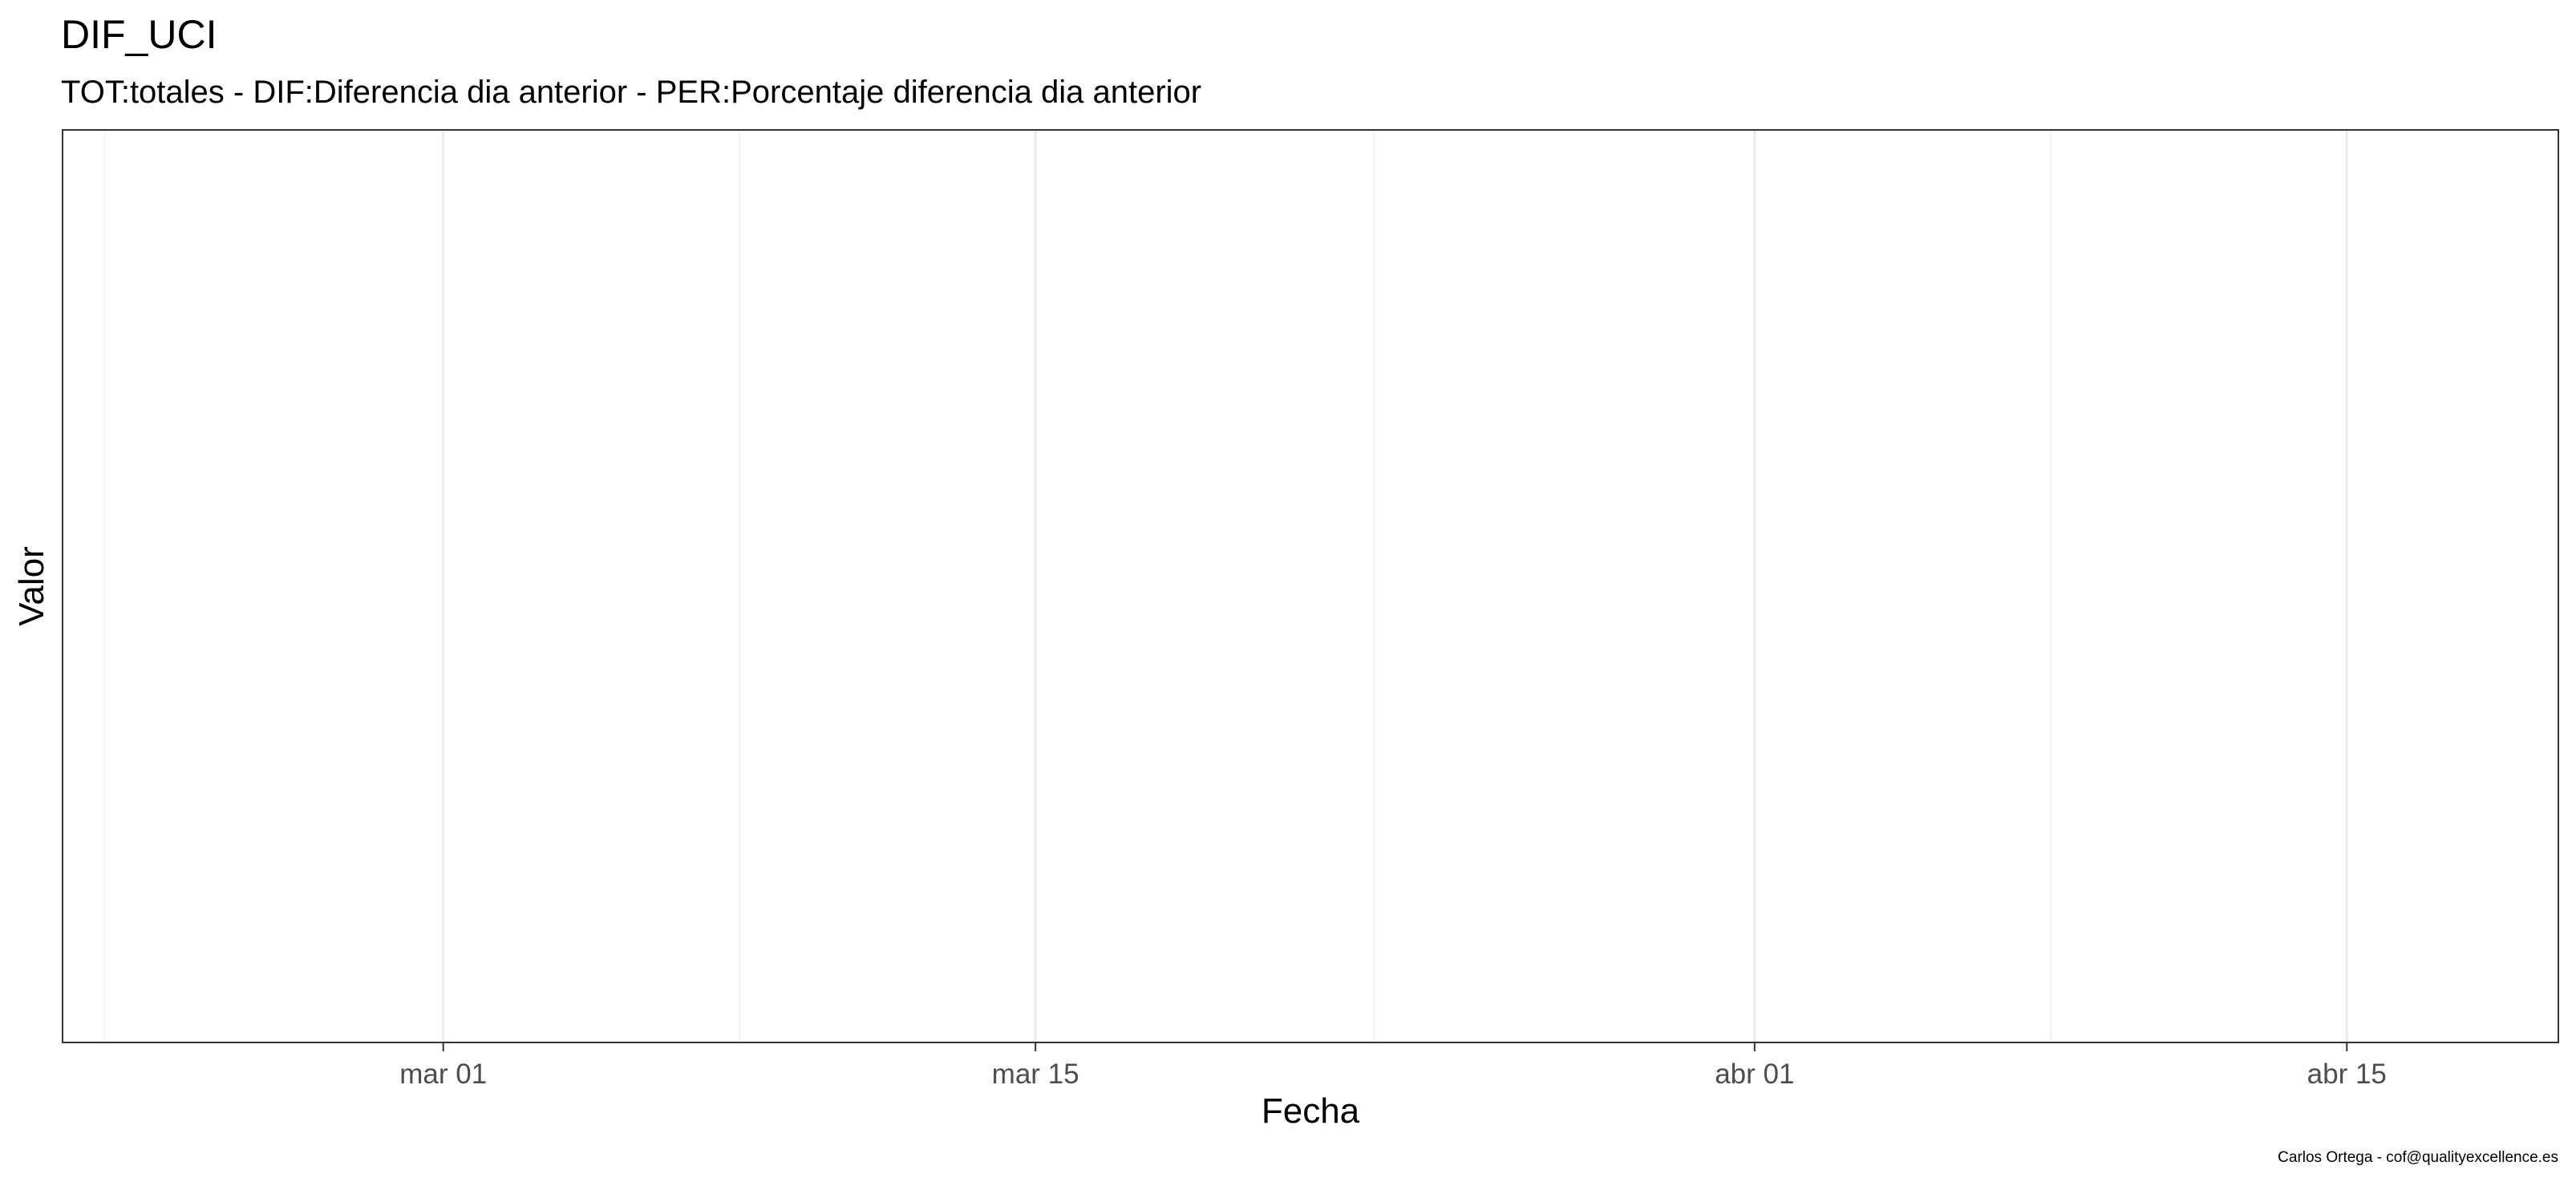  Describe the element at coordinates (2418, 1157) in the screenshot. I see `chart-caption: Carlos Ortega - cof@qualityexcellence.es` at that location.